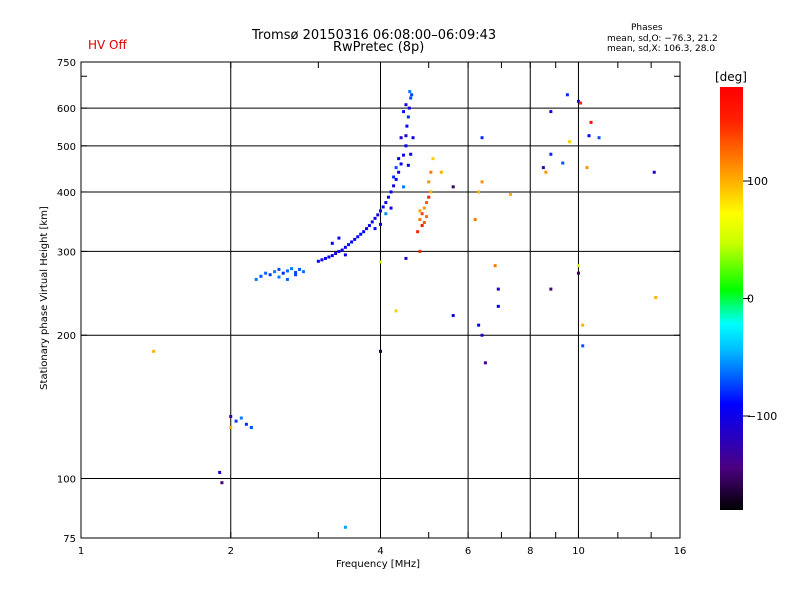  What do you see at coordinates (750, 299) in the screenshot?
I see `colorbar-tick-label: 0` at bounding box center [750, 299].